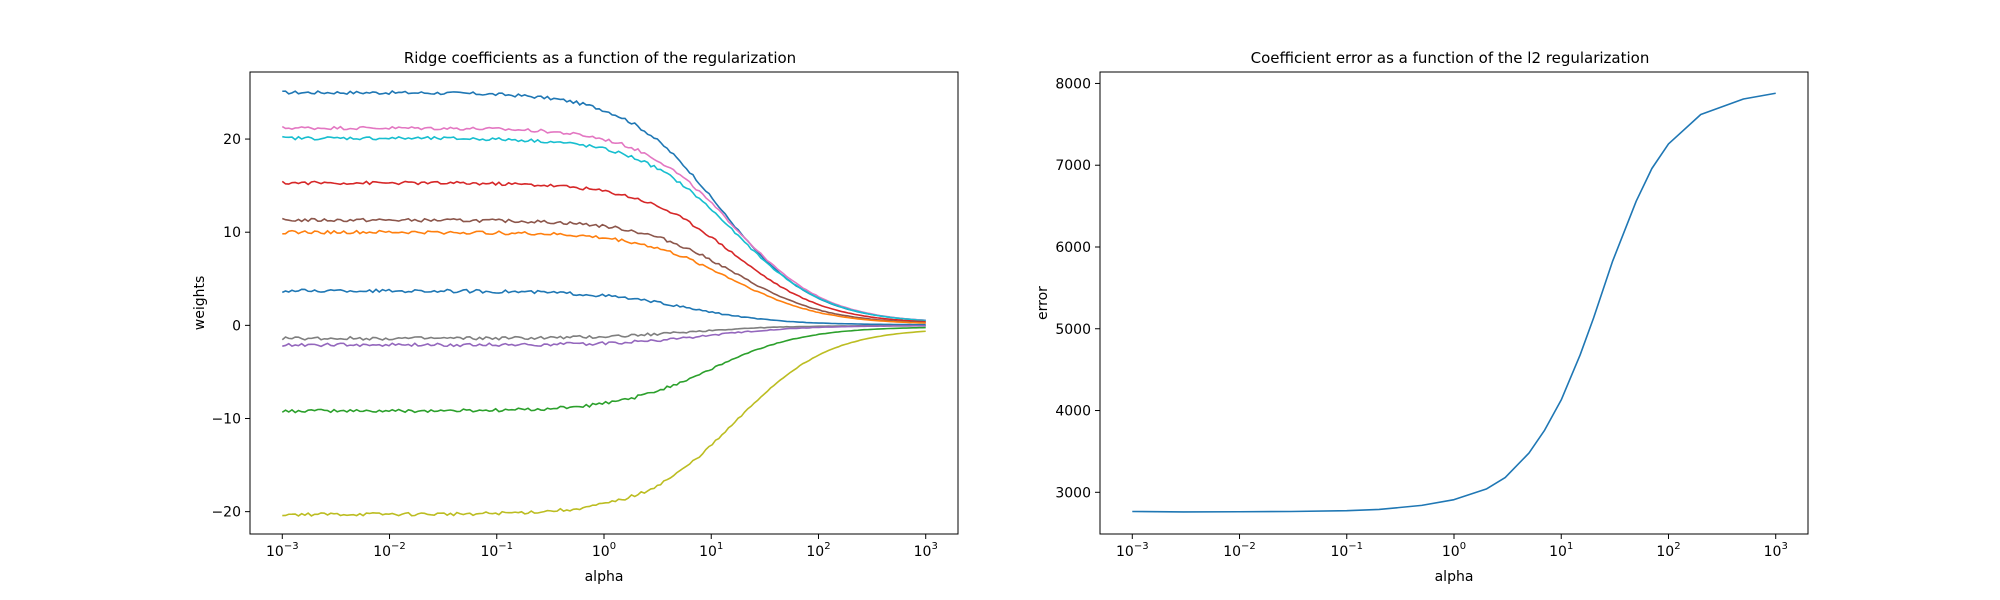  Describe the element at coordinates (1043, 303) in the screenshot. I see `error-y-axis-label: error` at that location.